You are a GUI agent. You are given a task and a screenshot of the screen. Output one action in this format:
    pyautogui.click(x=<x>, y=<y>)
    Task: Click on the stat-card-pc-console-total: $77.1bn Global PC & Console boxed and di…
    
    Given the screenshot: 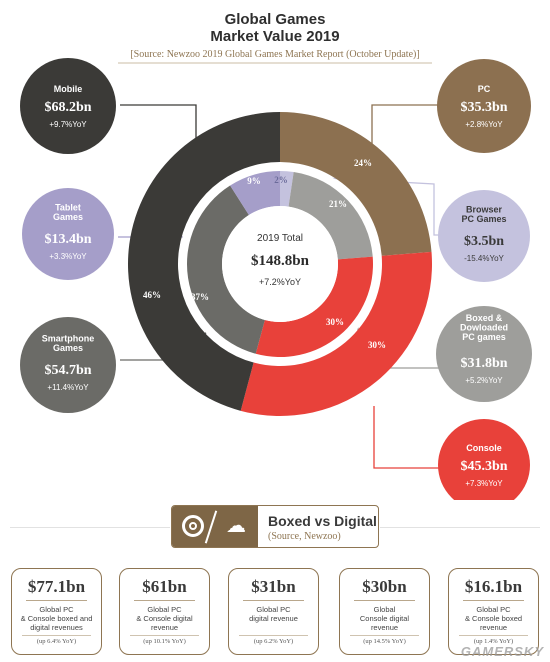 What is the action you would take?
    pyautogui.click(x=56, y=611)
    